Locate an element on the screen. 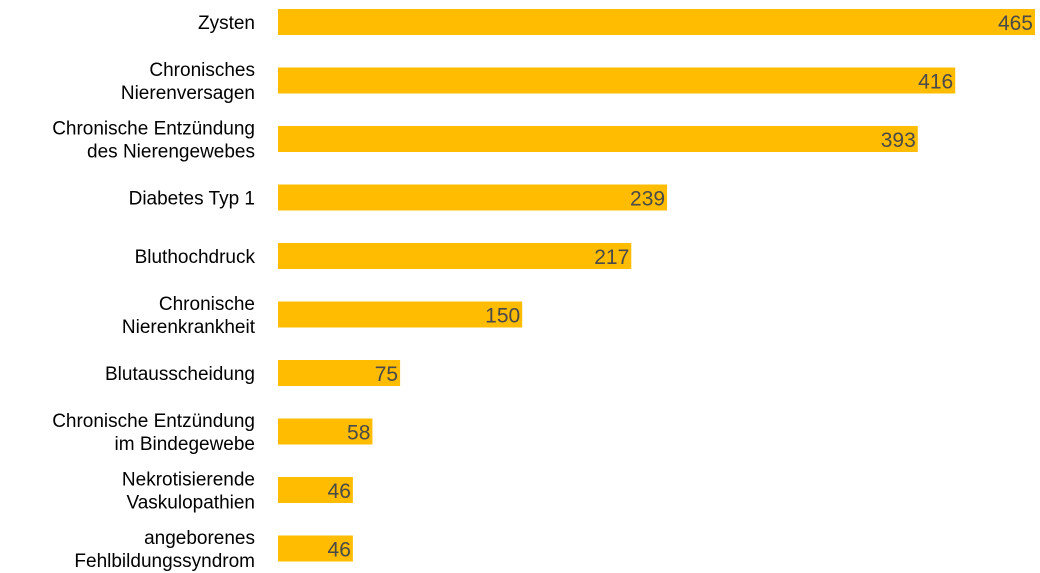 Image resolution: width=1040 pixels, height=573 pixels. category-label: Diabetes Typ 1 is located at coordinates (192, 199).